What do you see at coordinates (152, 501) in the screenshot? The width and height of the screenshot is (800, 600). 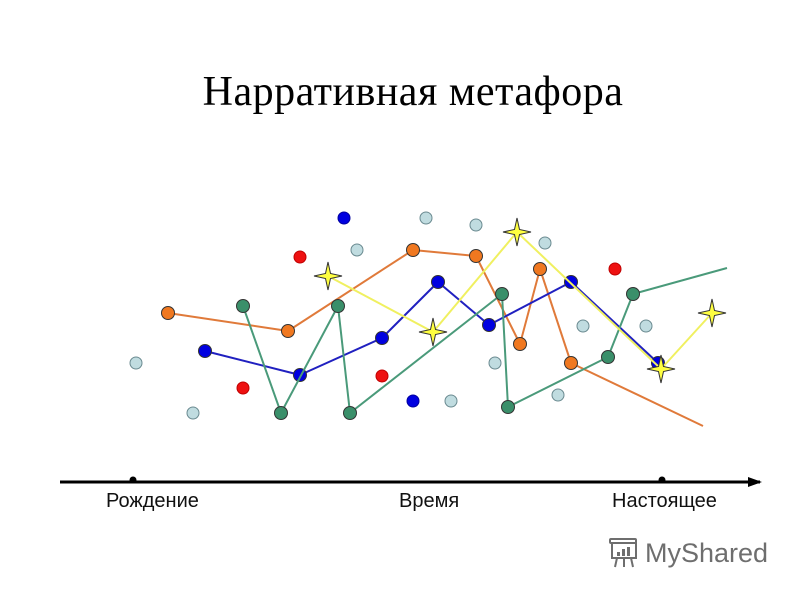 I see `axis-label-birth: Рождение` at bounding box center [152, 501].